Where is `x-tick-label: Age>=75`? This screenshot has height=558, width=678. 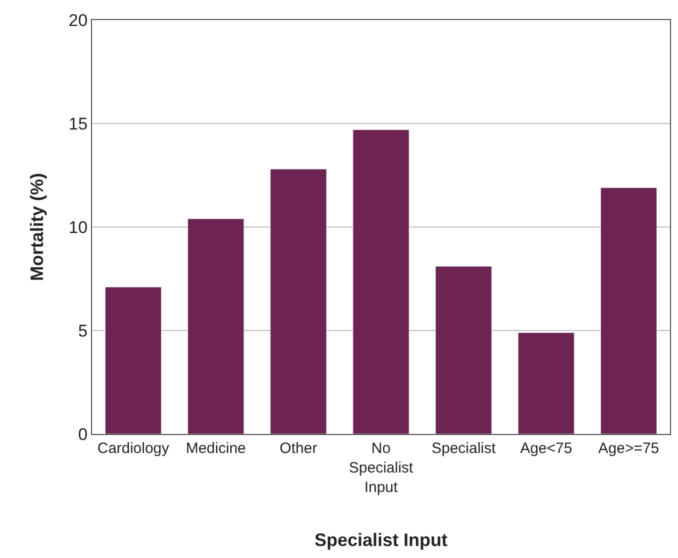 x-tick-label: Age>=75 is located at coordinates (629, 448).